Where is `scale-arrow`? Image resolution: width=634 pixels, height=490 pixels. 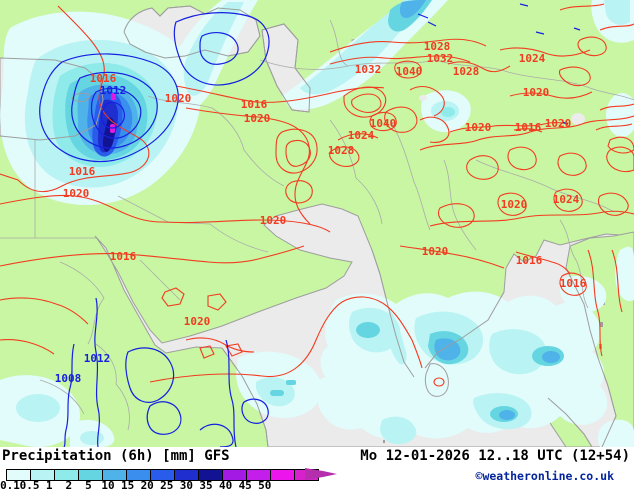
scale-arrow is located at coordinates (321, 474).